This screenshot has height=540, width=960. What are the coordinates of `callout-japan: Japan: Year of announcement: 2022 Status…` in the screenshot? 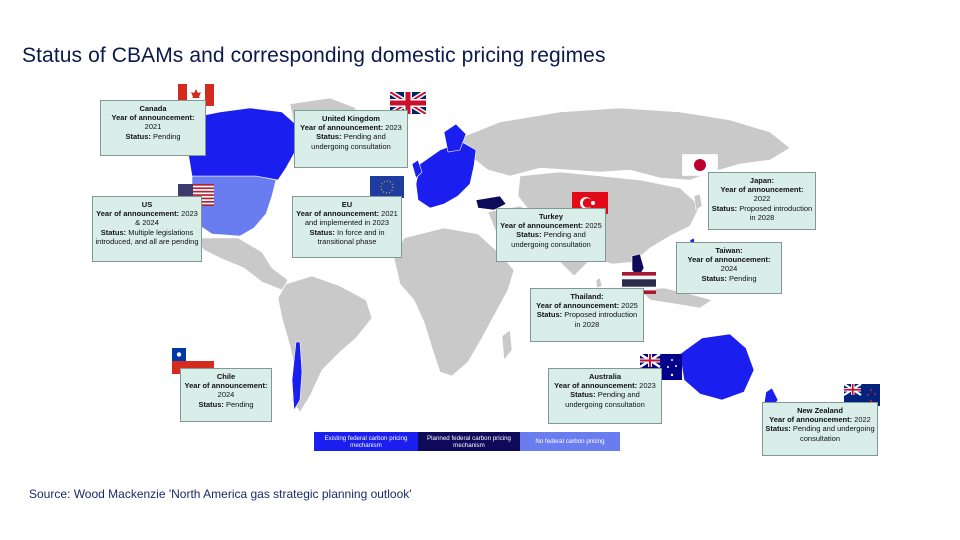 It's located at (762, 201).